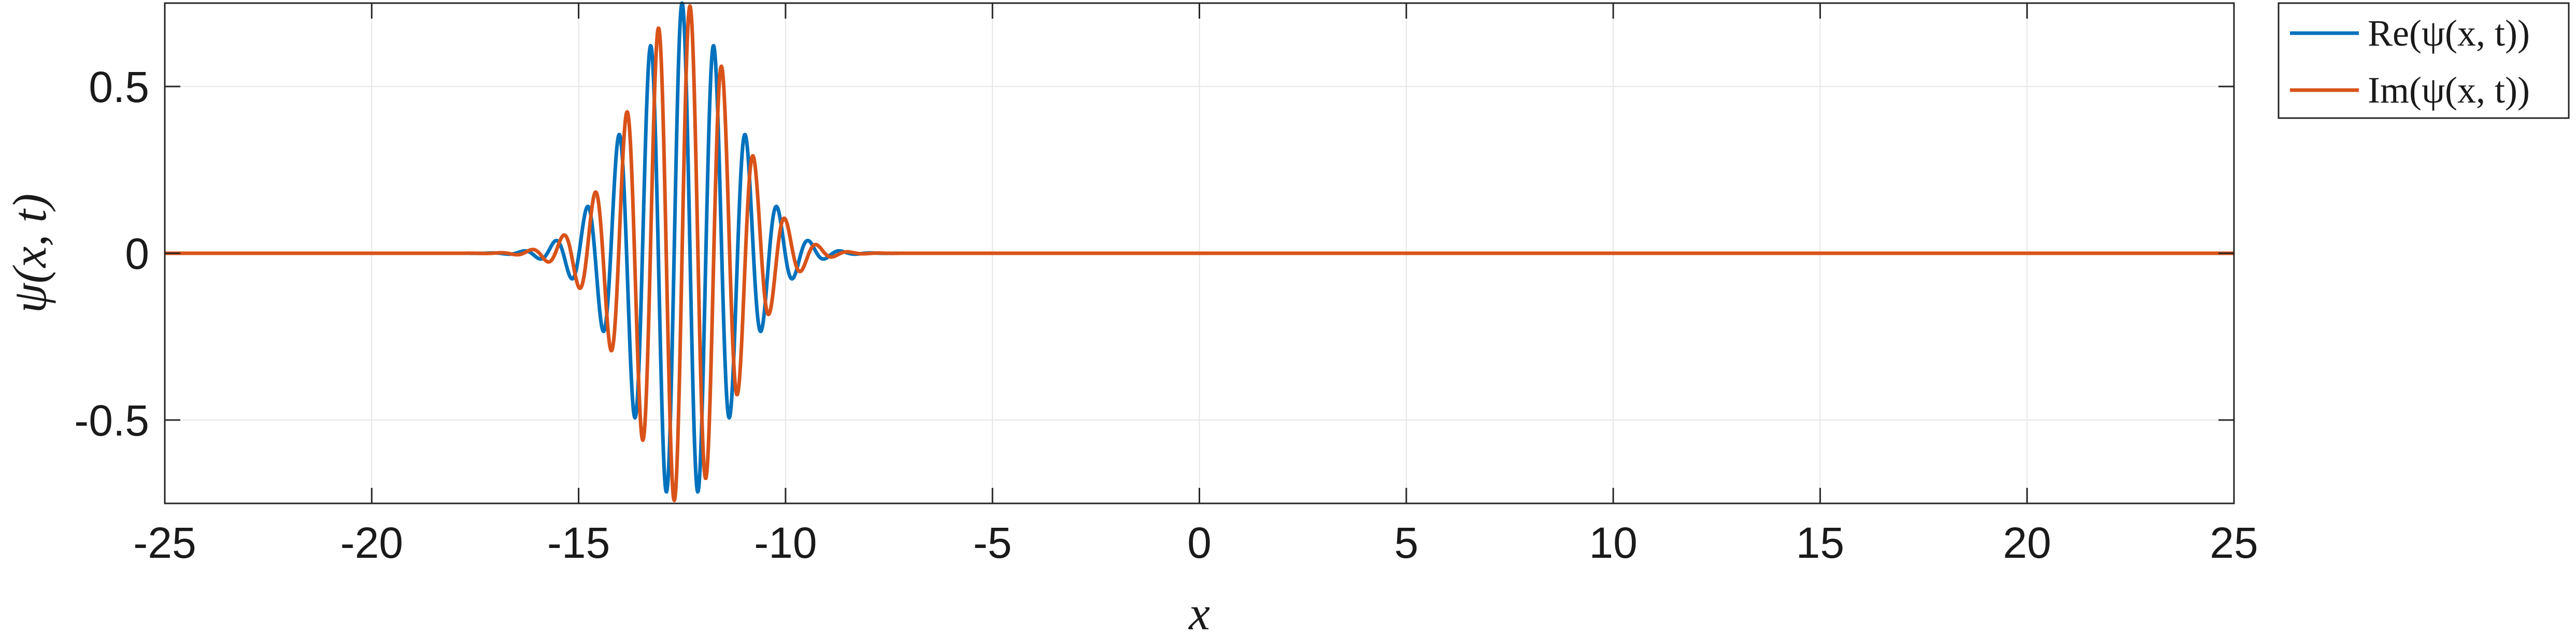 This screenshot has height=636, width=2576. Describe the element at coordinates (137, 253) in the screenshot. I see `y-tick-label-1: 0` at that location.